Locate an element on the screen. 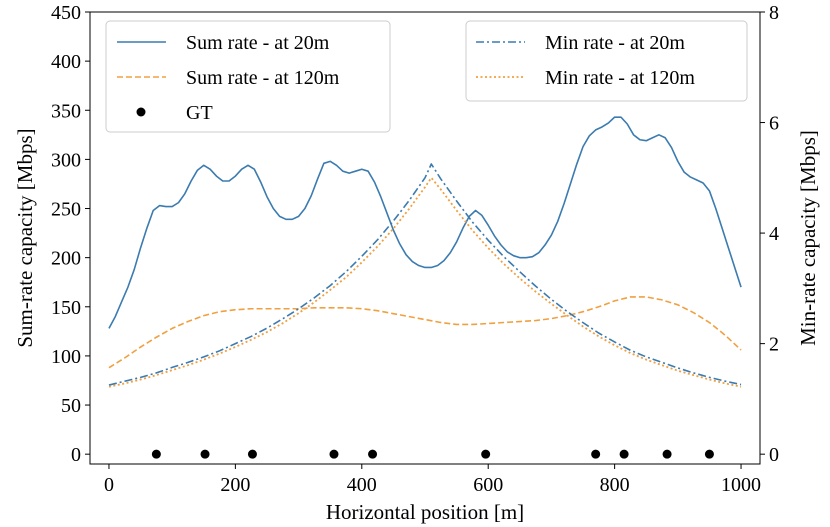 The image size is (830, 527). right-y-axis-title: Min-rate capacity [Mbps] is located at coordinates (808, 238).